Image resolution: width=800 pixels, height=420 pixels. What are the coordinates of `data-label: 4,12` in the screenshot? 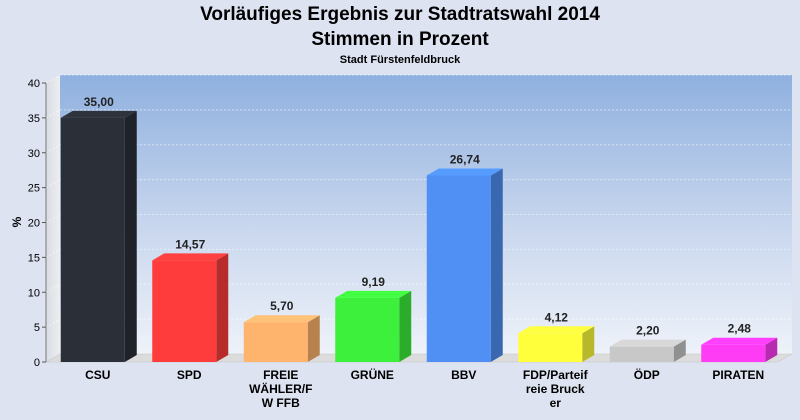 It's located at (557, 317).